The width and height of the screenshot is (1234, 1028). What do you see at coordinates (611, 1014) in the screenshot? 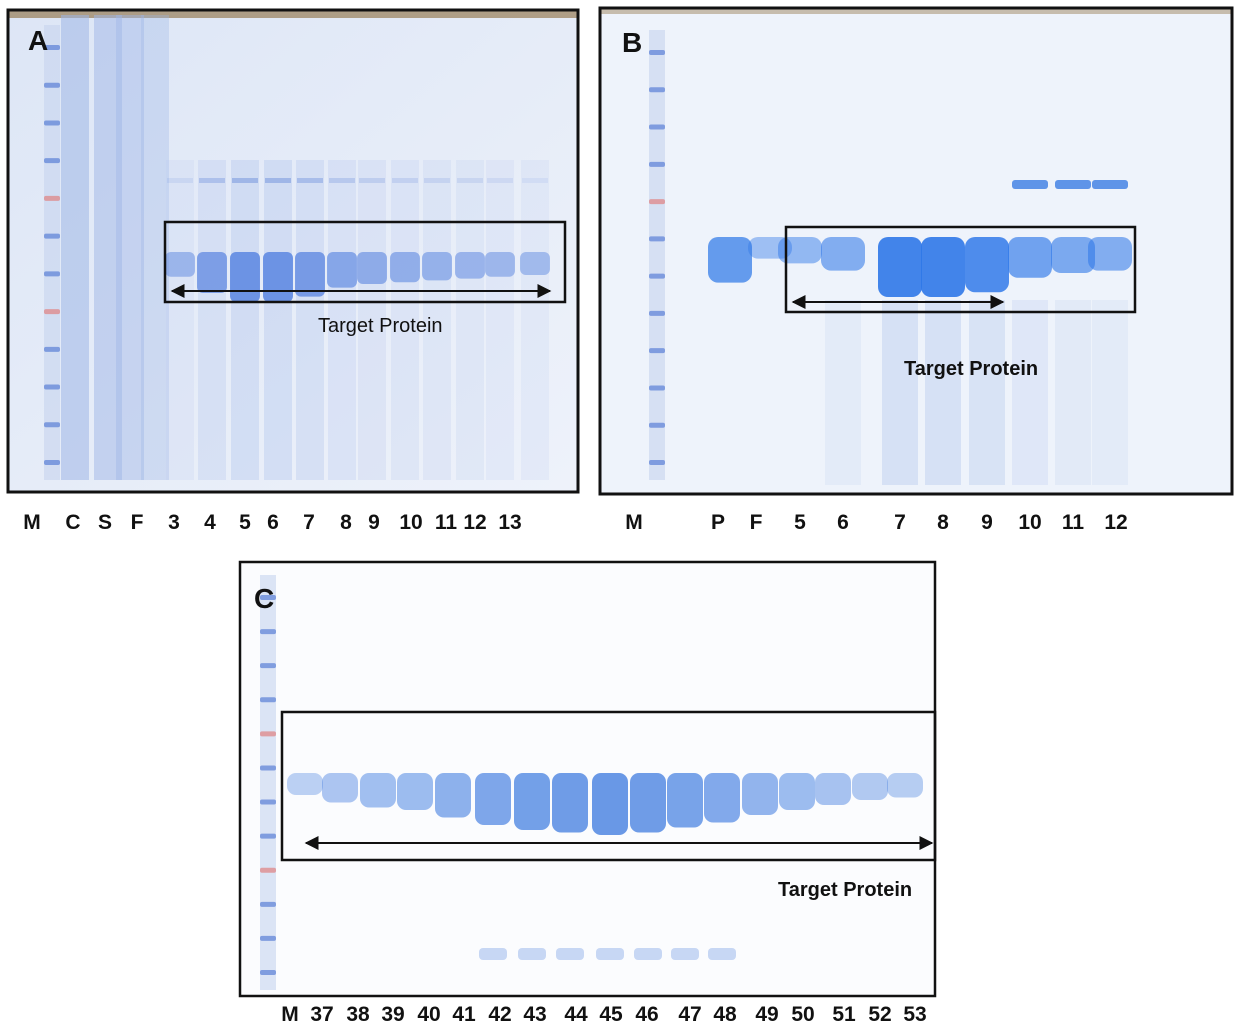
I see `lane-label: 45` at bounding box center [611, 1014].